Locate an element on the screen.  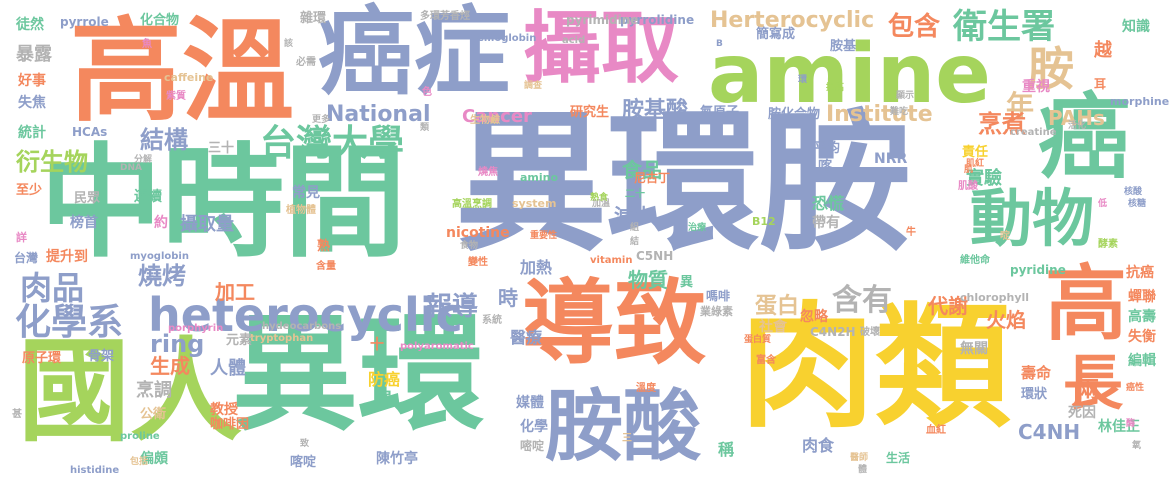
cloud-word: 化學 is located at coordinates (534, 427).